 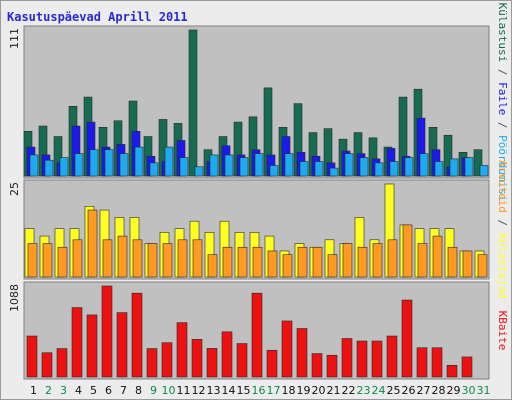 I want to click on x-tick-day-10: 10, so click(x=169, y=390).